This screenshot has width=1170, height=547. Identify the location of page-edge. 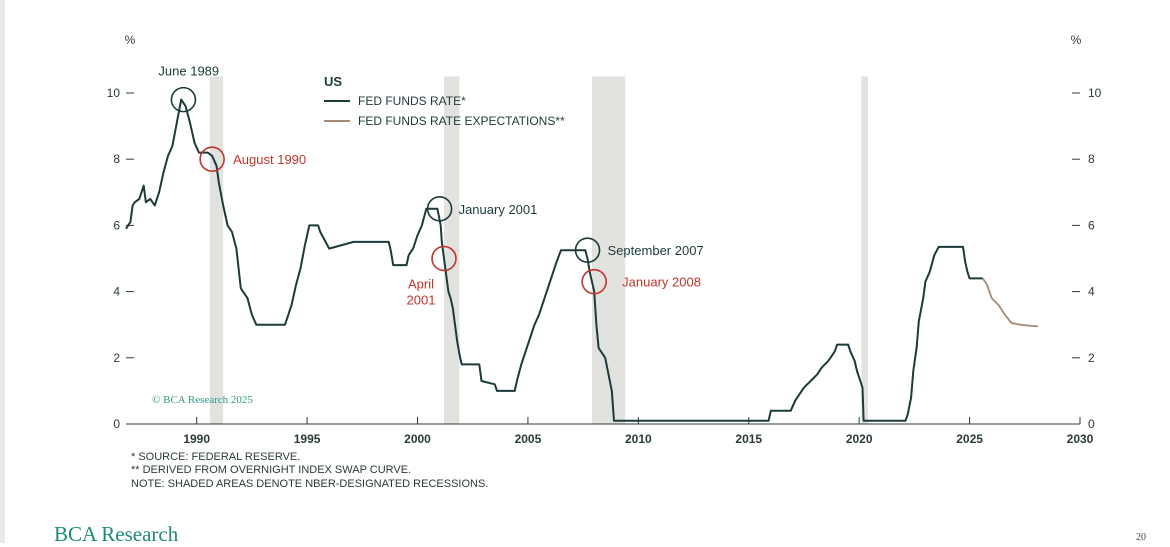
(2, 271).